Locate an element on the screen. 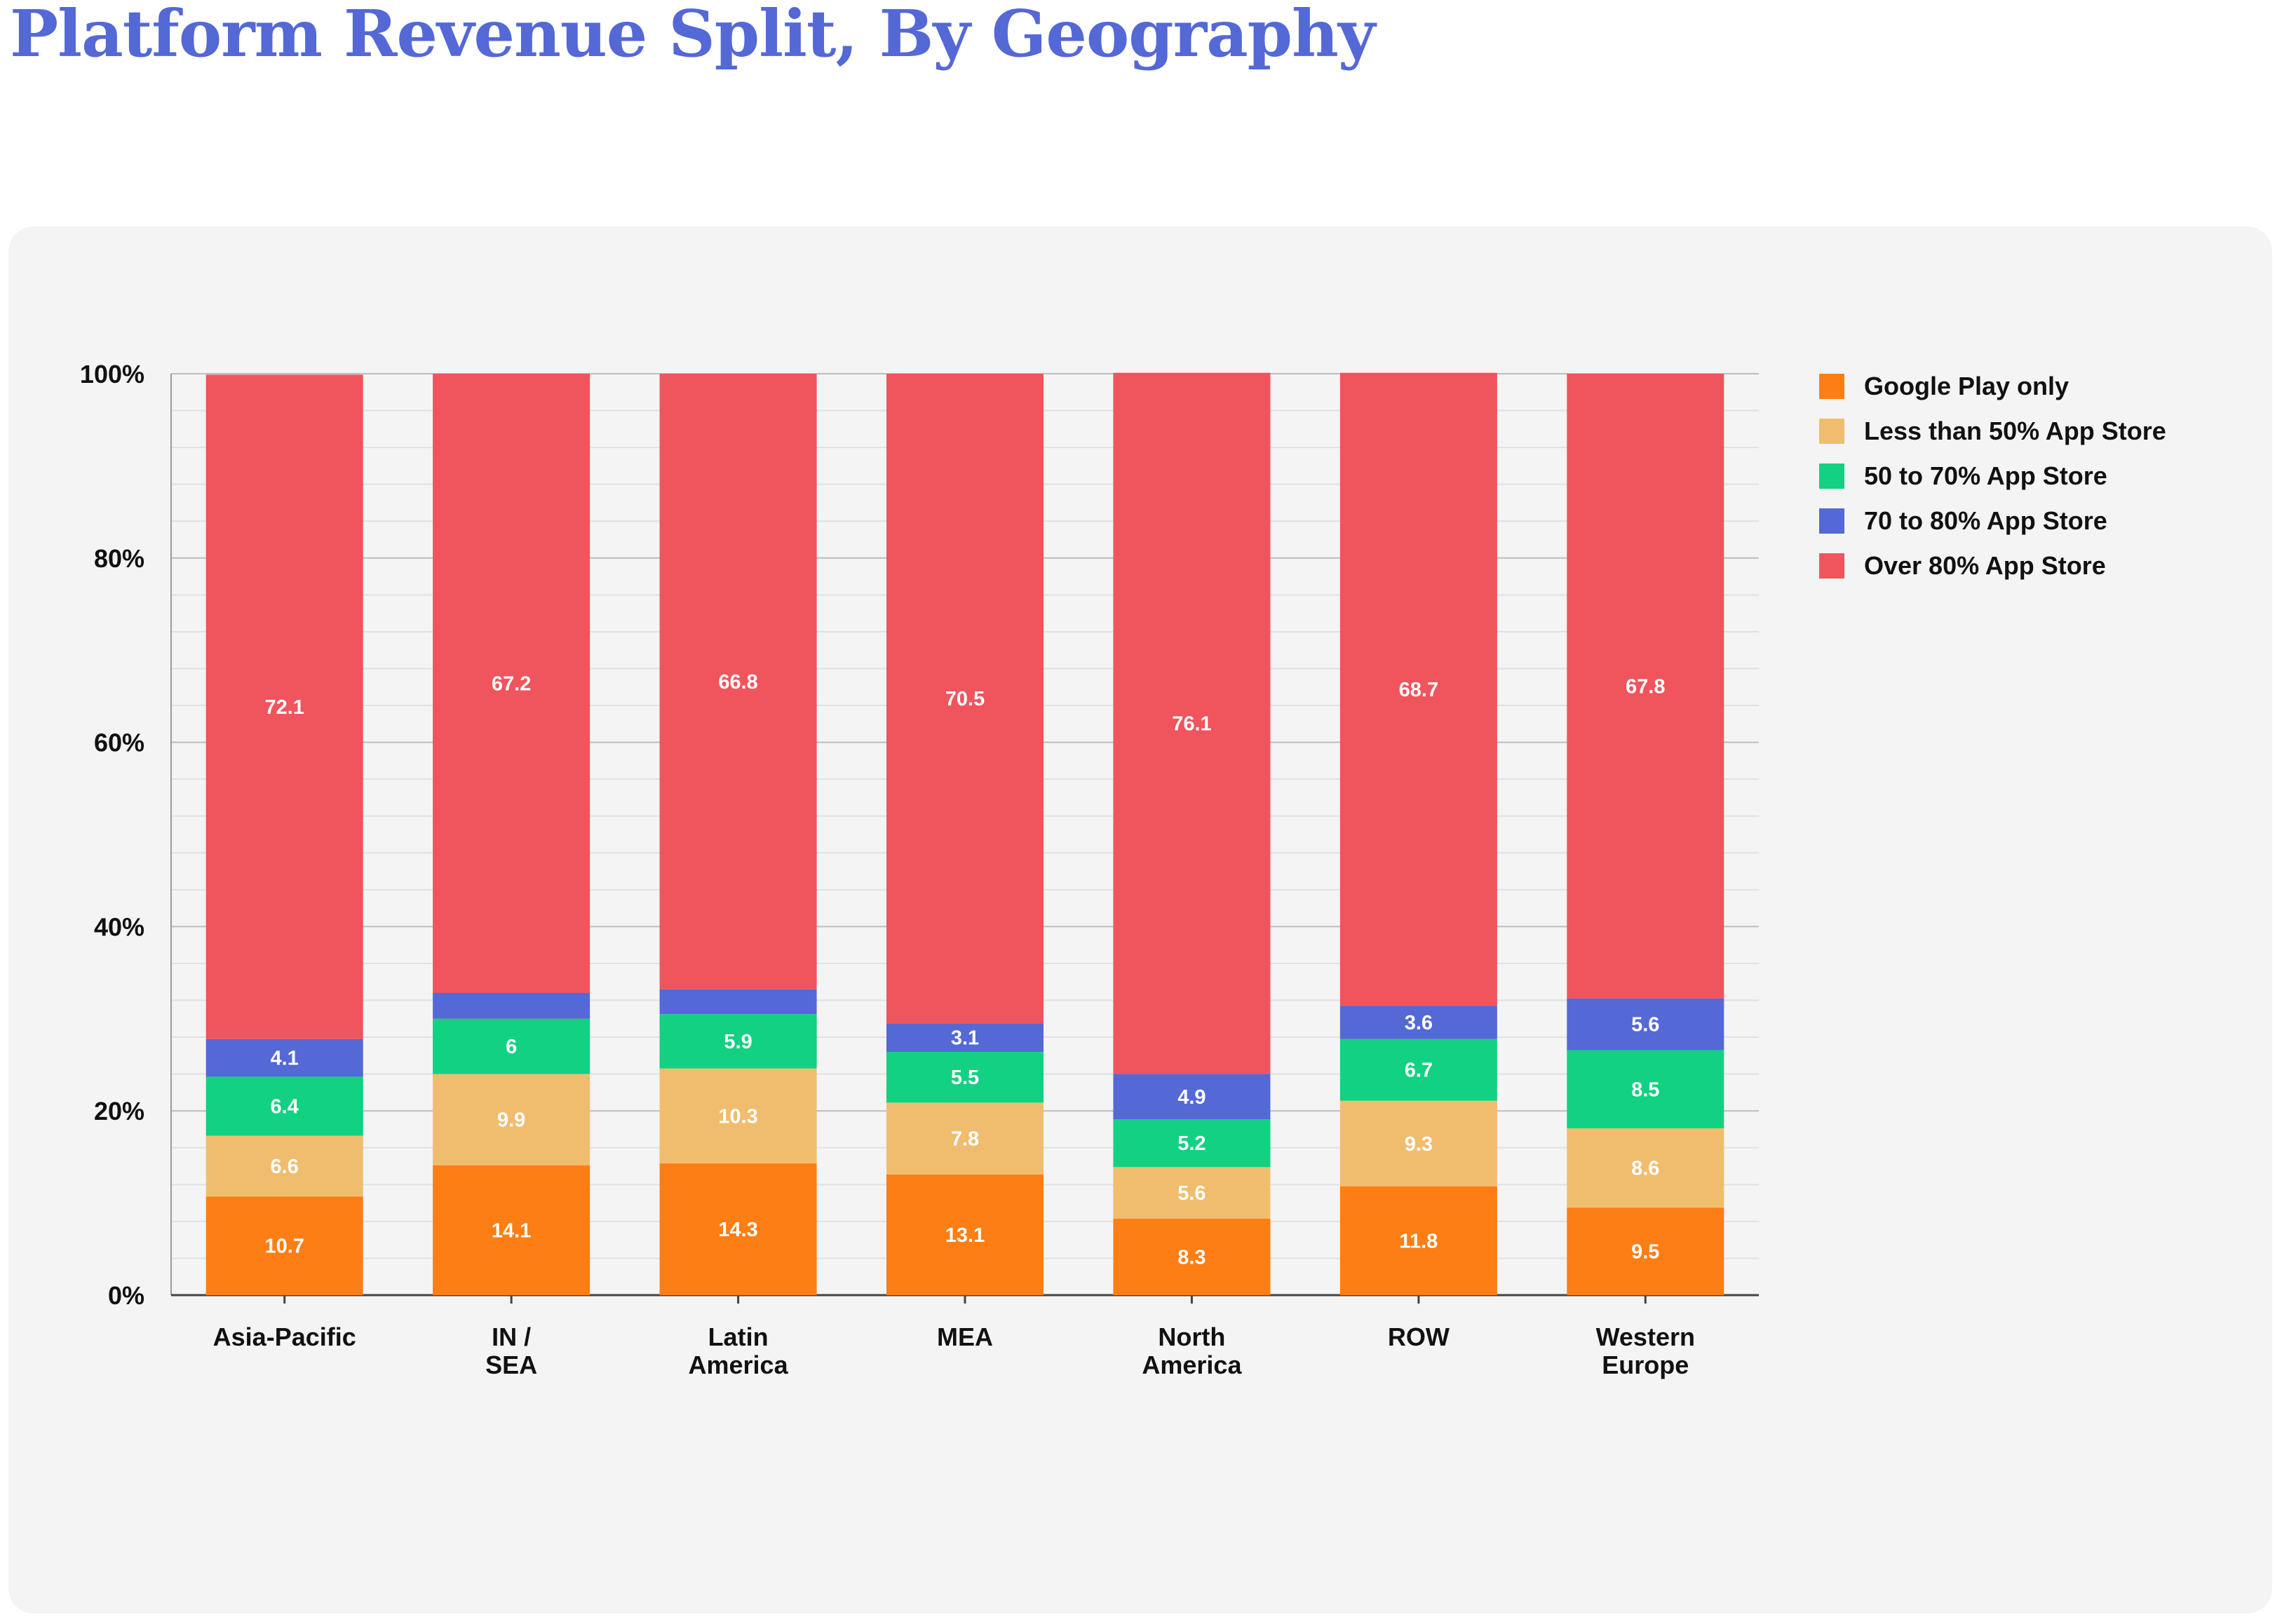 The width and height of the screenshot is (2282, 1624). bar-in-sea-70-to-80-app-store is located at coordinates (511, 1006).